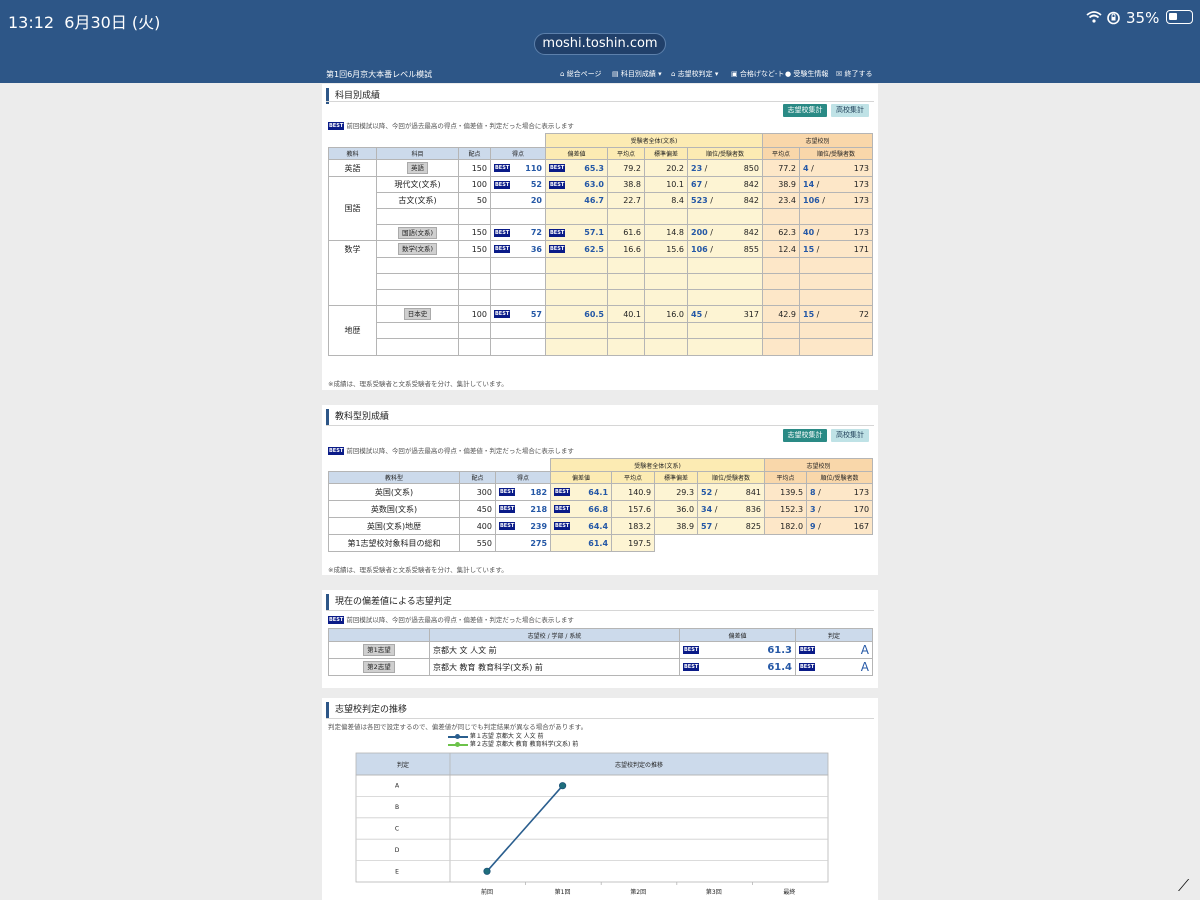  What do you see at coordinates (633, 526) in the screenshot?
I see `average: 183.2` at bounding box center [633, 526].